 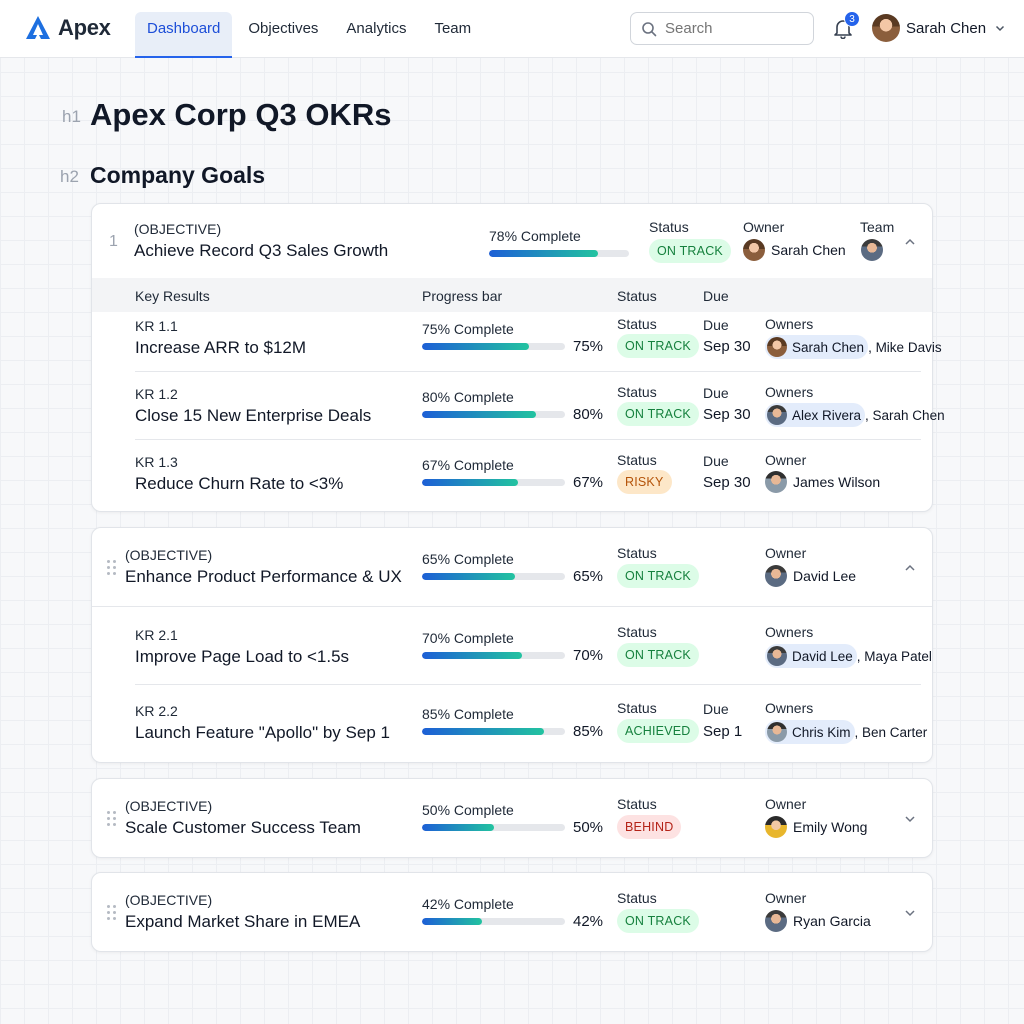 I want to click on nav-dashboard: Dashboard, so click(x=184, y=35).